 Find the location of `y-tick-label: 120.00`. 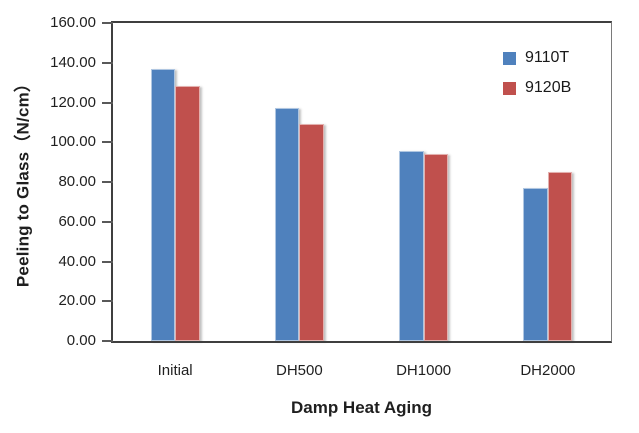

y-tick-label: 120.00 is located at coordinates (73, 102).